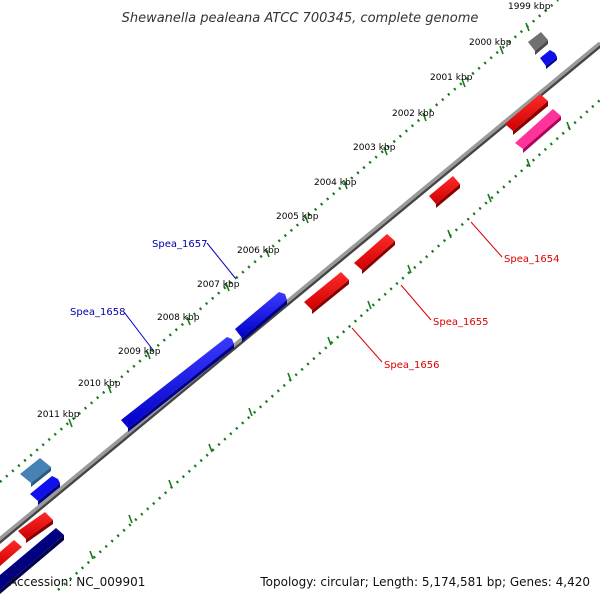 The height and width of the screenshot is (600, 600). I want to click on gene-label-spea-1658: Spea_1658, so click(97, 312).